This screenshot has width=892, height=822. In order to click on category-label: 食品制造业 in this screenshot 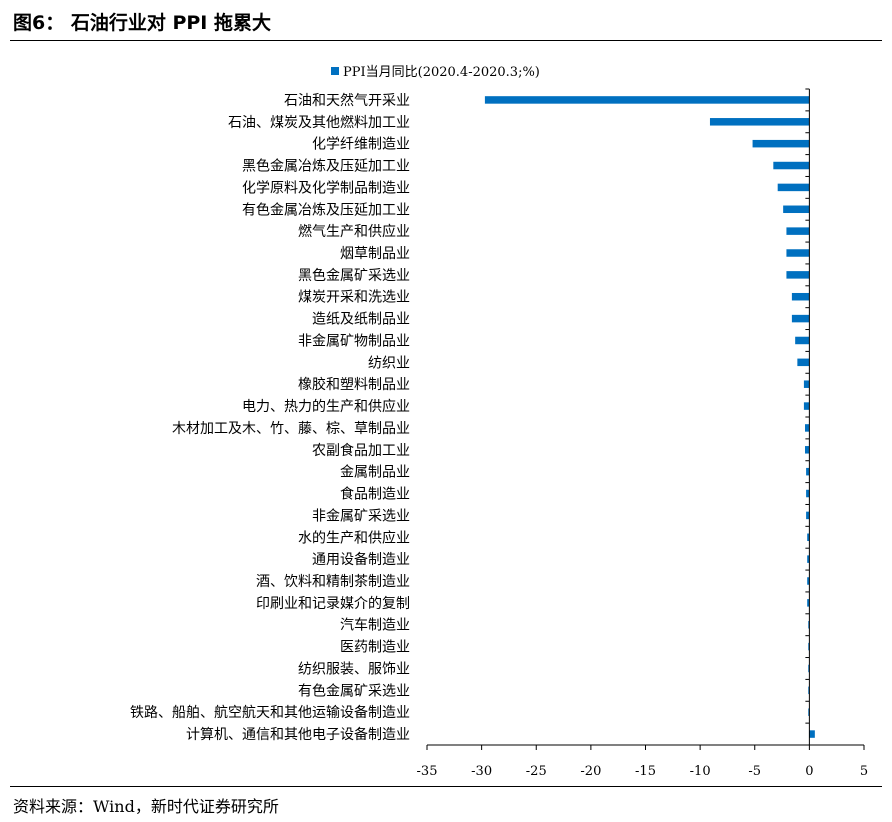, I will do `click(375, 494)`.